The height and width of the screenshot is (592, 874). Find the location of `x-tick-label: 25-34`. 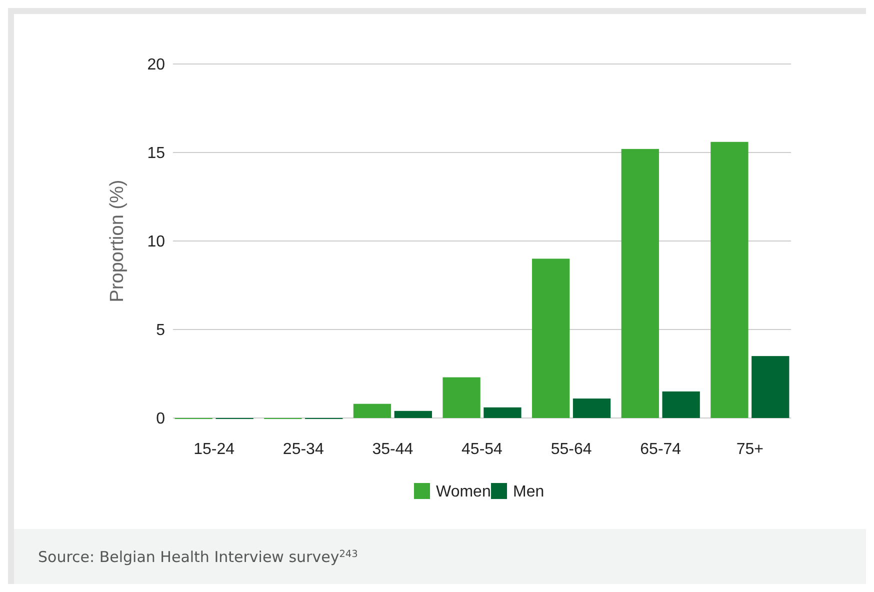

x-tick-label: 25-34 is located at coordinates (303, 449).